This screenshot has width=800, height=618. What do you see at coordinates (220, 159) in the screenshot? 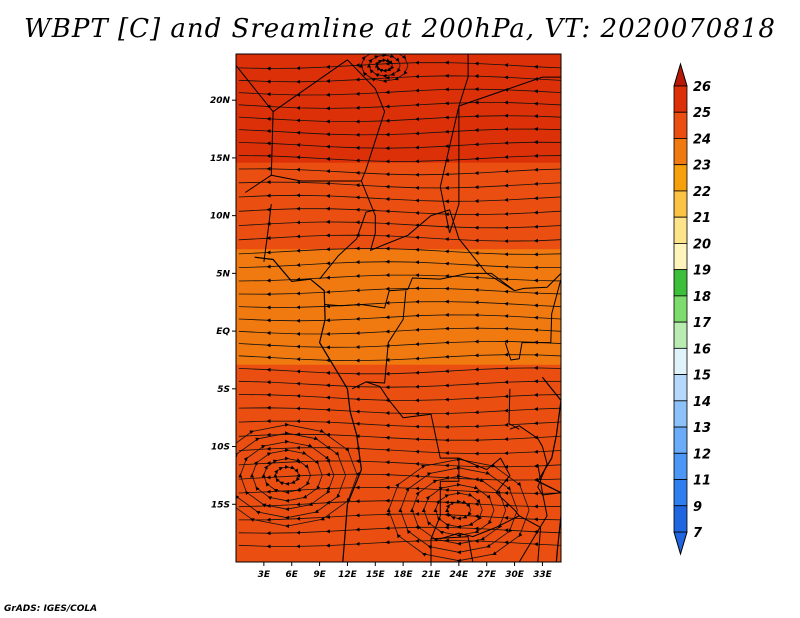
I see `lat-tick-label: 15N` at bounding box center [220, 159].